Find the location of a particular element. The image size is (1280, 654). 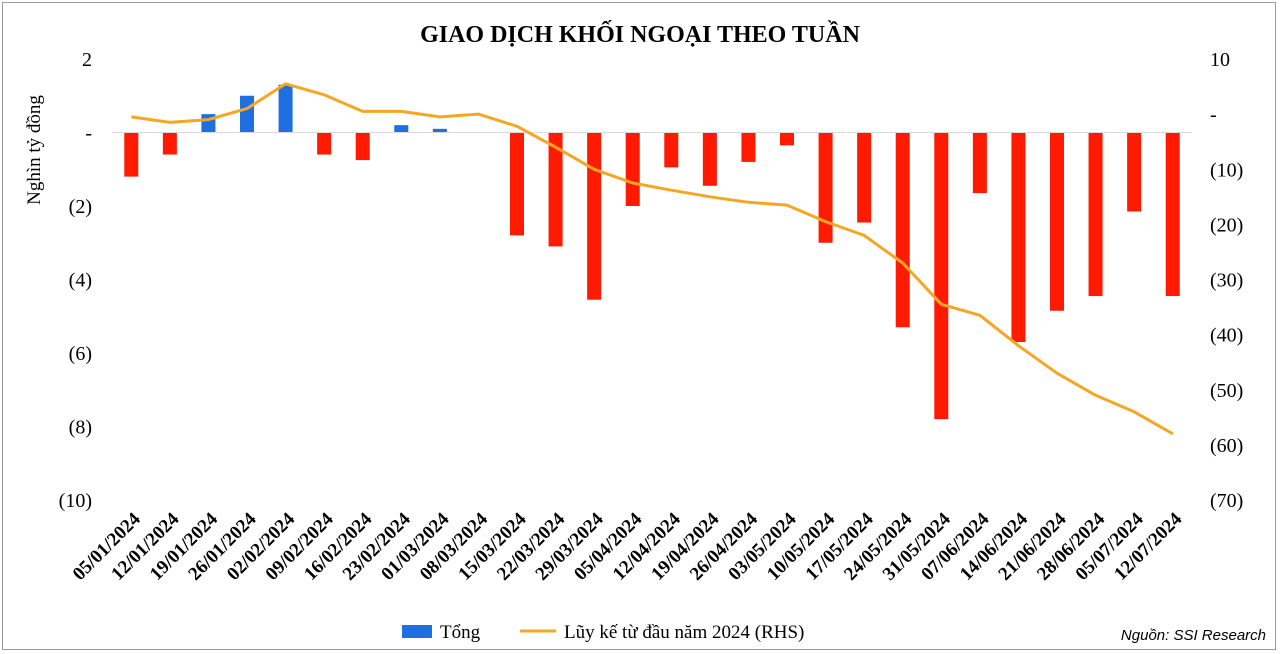

bar-21/06/2024 is located at coordinates (1057, 221).